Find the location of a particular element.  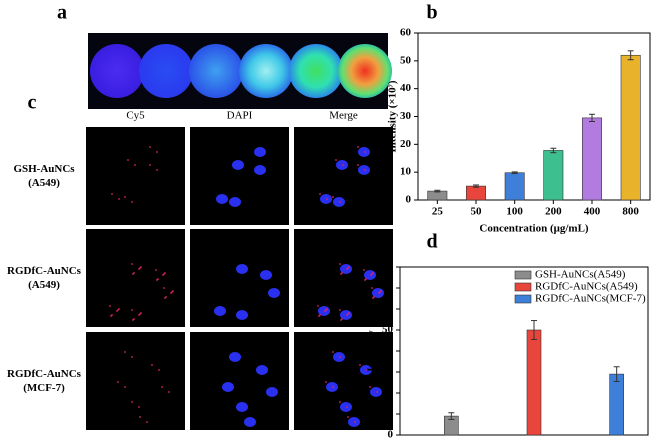

x-tick-label: 800 is located at coordinates (630, 212).